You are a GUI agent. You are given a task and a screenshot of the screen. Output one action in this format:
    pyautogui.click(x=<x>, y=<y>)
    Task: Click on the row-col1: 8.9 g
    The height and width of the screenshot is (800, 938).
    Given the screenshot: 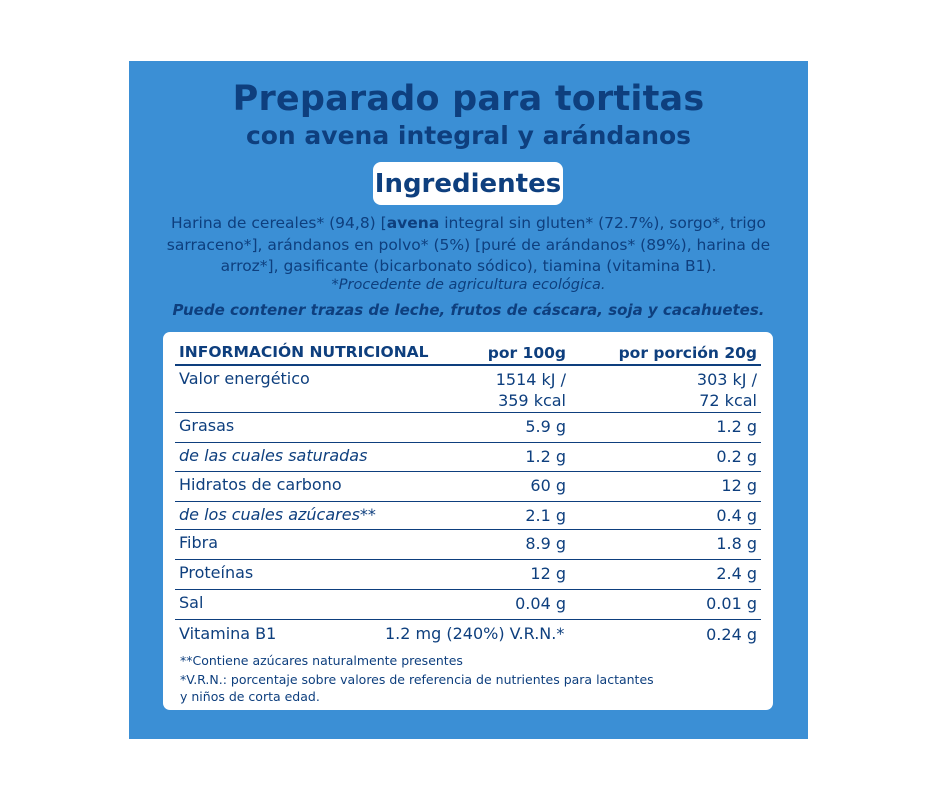 What is the action you would take?
    pyautogui.click(x=545, y=543)
    